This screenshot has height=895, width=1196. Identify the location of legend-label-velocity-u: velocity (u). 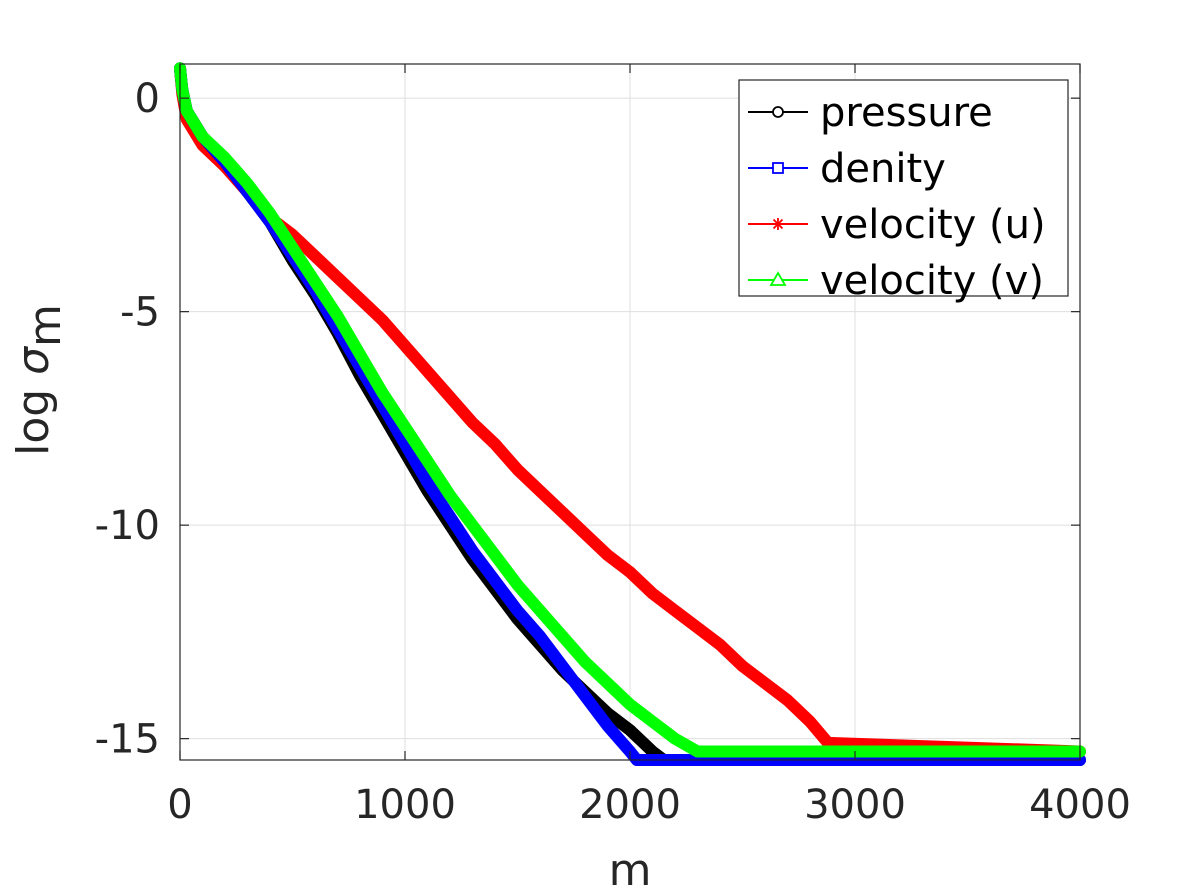
(933, 225).